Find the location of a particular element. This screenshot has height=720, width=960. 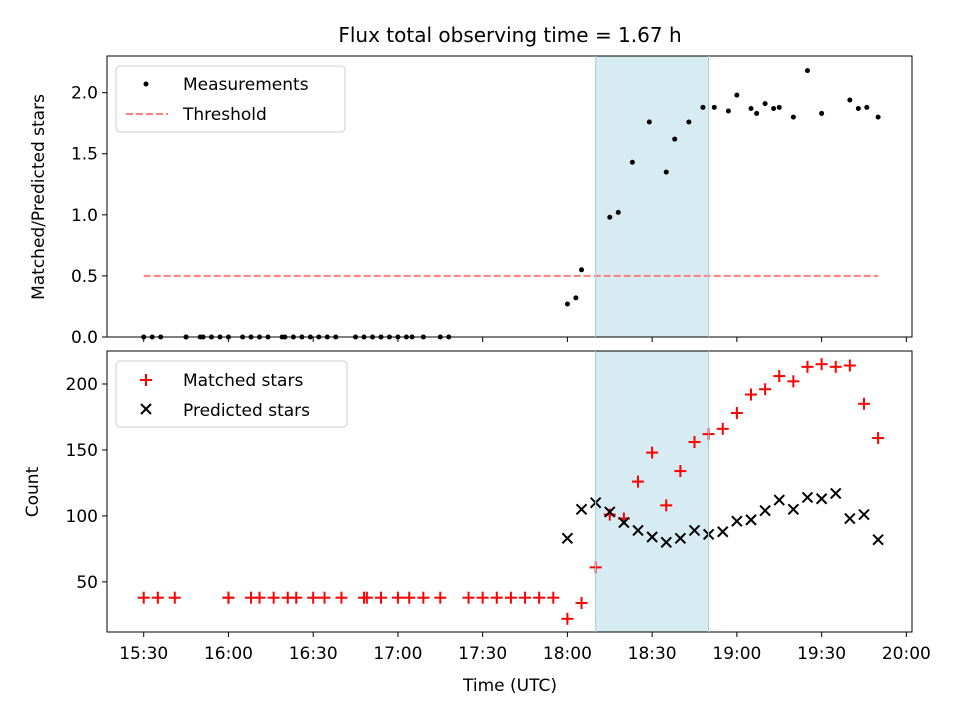

x-tick-label: 18:00 is located at coordinates (567, 654).